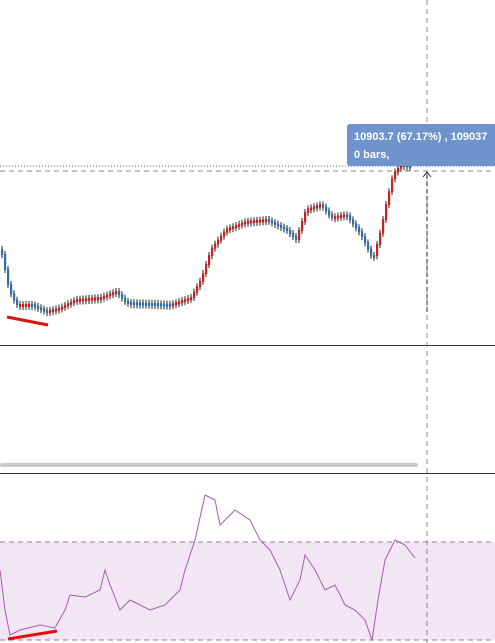  Describe the element at coordinates (371, 155) in the screenshot. I see `tooltip-line: 0 bars,` at that location.